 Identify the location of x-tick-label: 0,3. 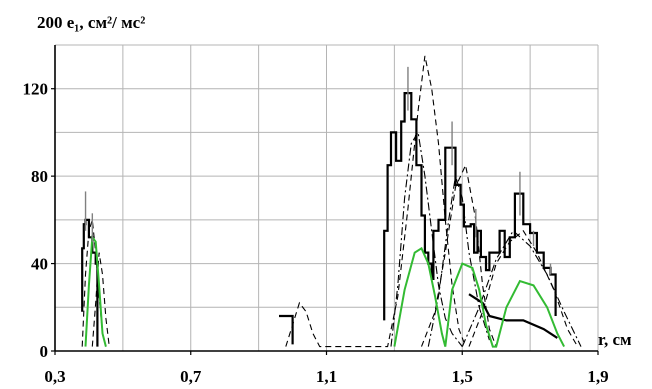
(54, 376).